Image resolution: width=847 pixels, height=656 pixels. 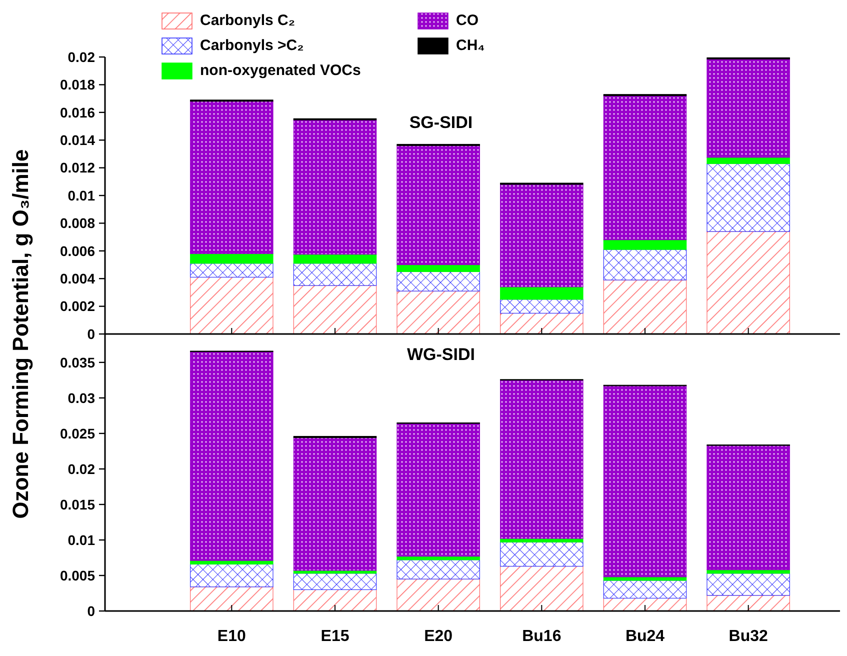 What do you see at coordinates (335, 636) in the screenshot?
I see `x-tick-label: E15` at bounding box center [335, 636].